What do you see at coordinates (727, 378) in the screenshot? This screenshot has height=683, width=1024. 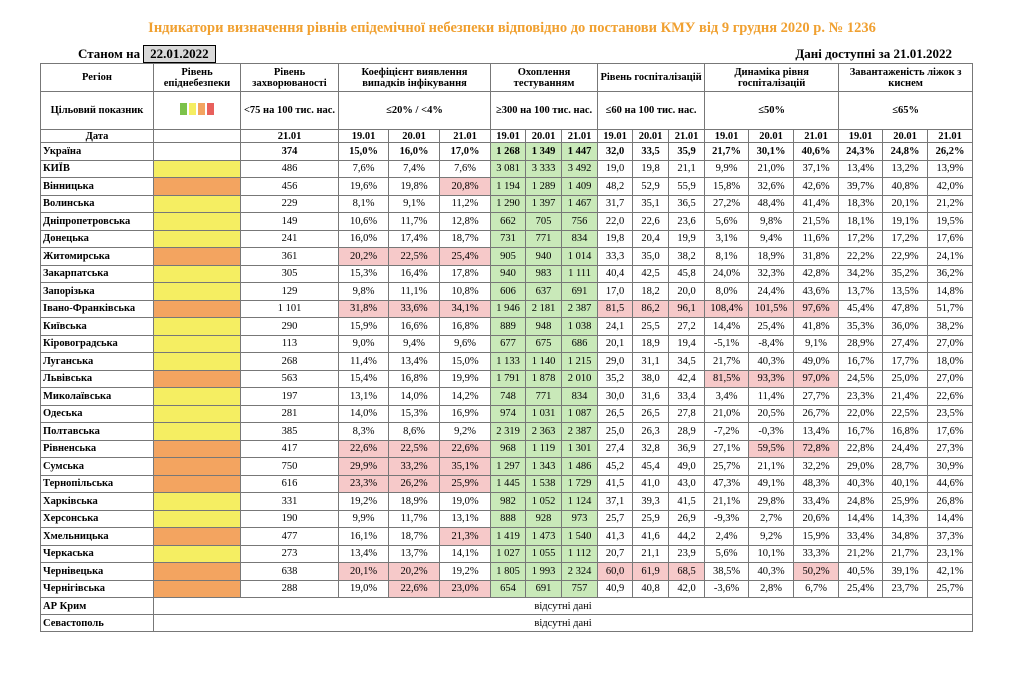 I see `value-cell: 81,5%` at bounding box center [727, 378].